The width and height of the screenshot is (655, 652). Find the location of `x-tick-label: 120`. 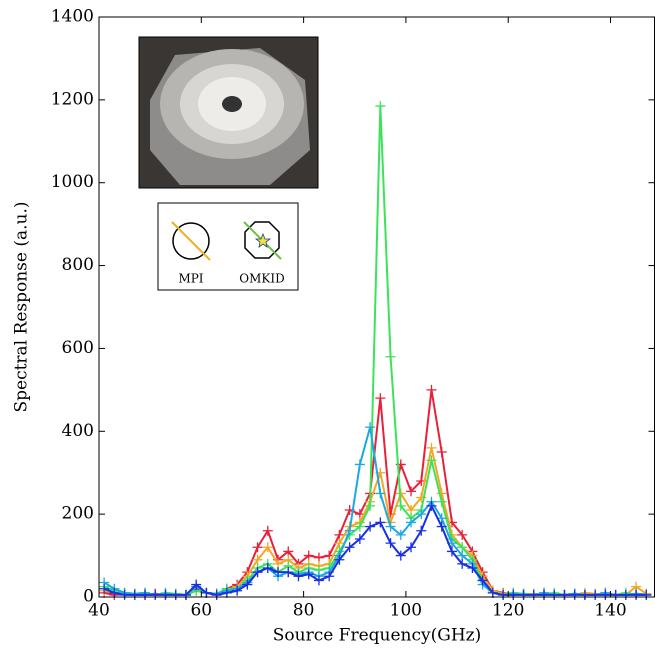

x-tick-label: 120 is located at coordinates (508, 611).